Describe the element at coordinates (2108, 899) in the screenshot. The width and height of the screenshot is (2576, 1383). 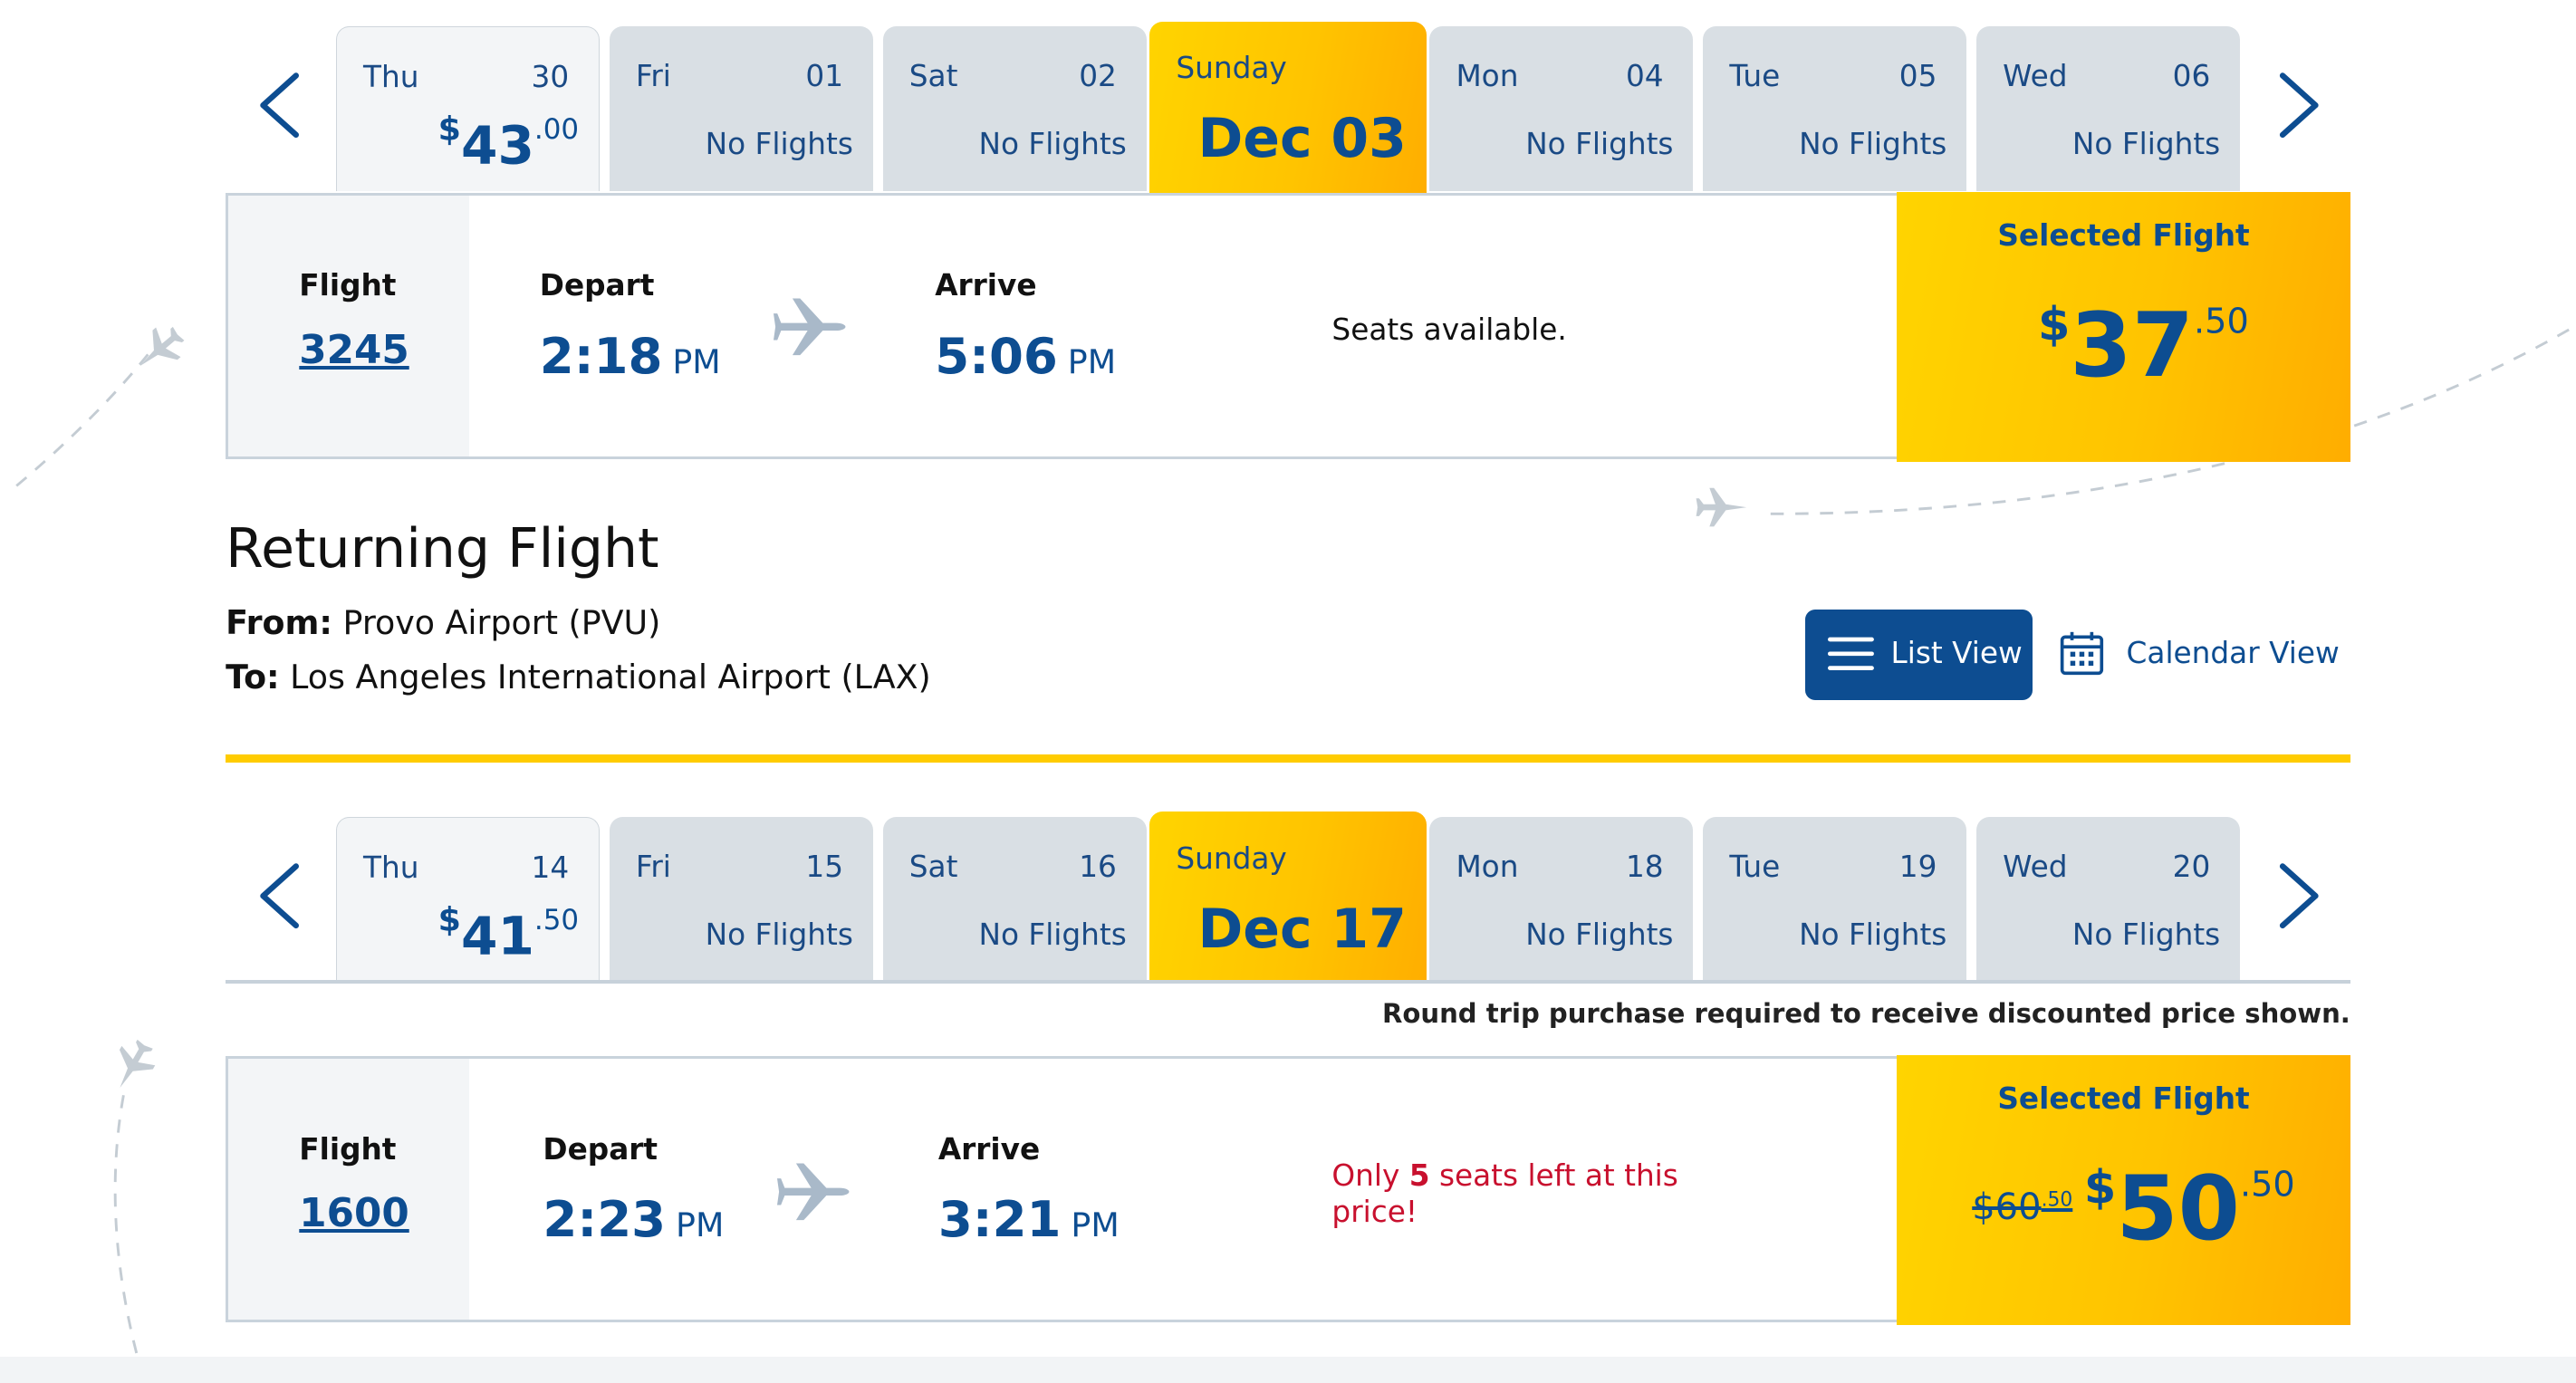
I see `return-date-tab-wed-20: Wed 20 No Flights` at that location.